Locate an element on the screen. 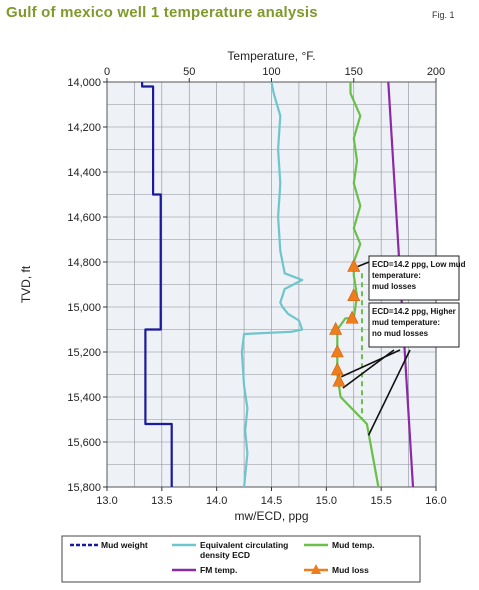  x-bottom-tick-label: 14.0 is located at coordinates (216, 501).